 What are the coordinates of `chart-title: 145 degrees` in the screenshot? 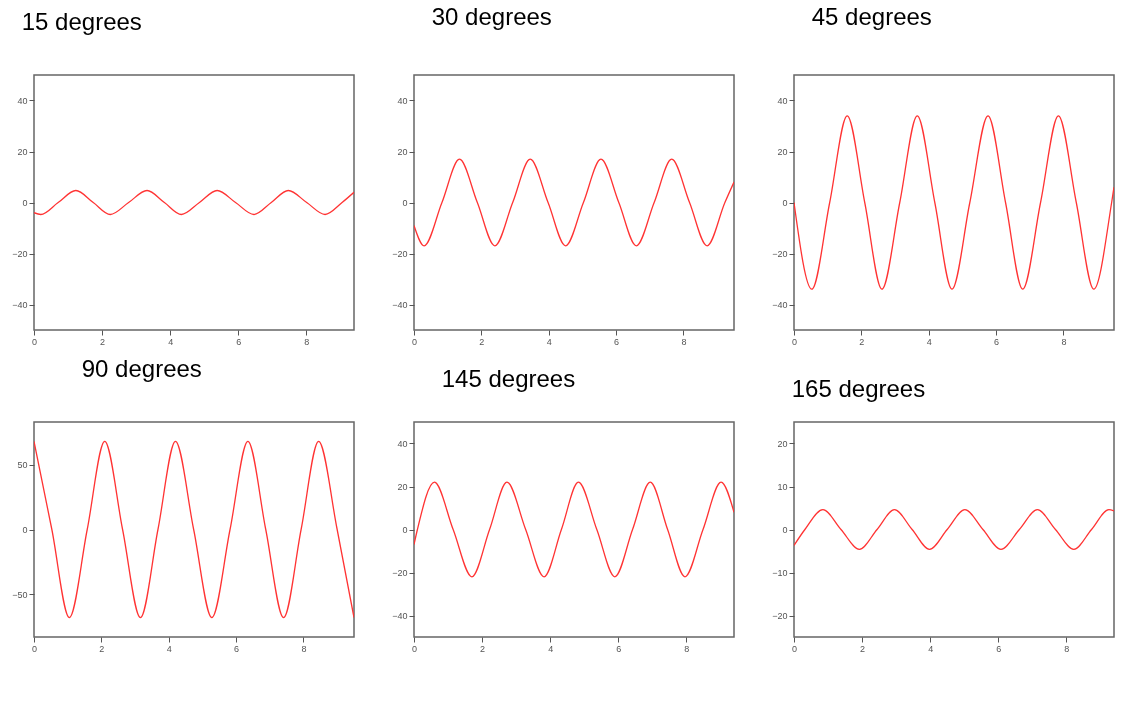 It's located at (508, 378).